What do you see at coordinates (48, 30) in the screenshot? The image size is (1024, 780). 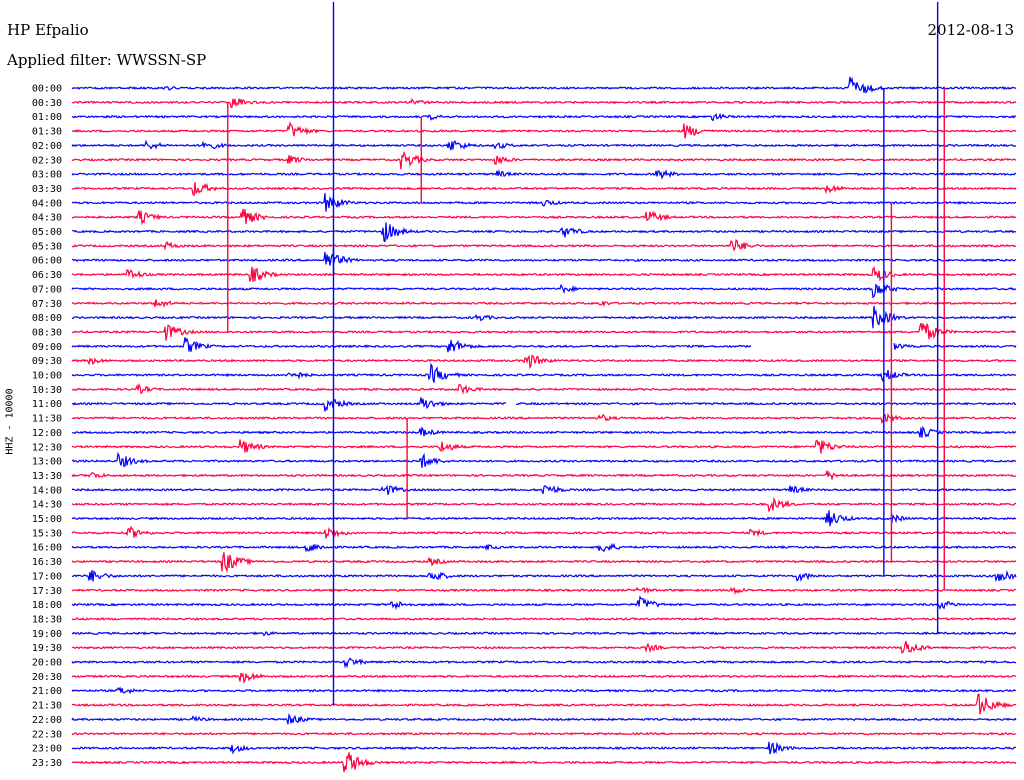 I see `station-name: HP Efpalio` at bounding box center [48, 30].